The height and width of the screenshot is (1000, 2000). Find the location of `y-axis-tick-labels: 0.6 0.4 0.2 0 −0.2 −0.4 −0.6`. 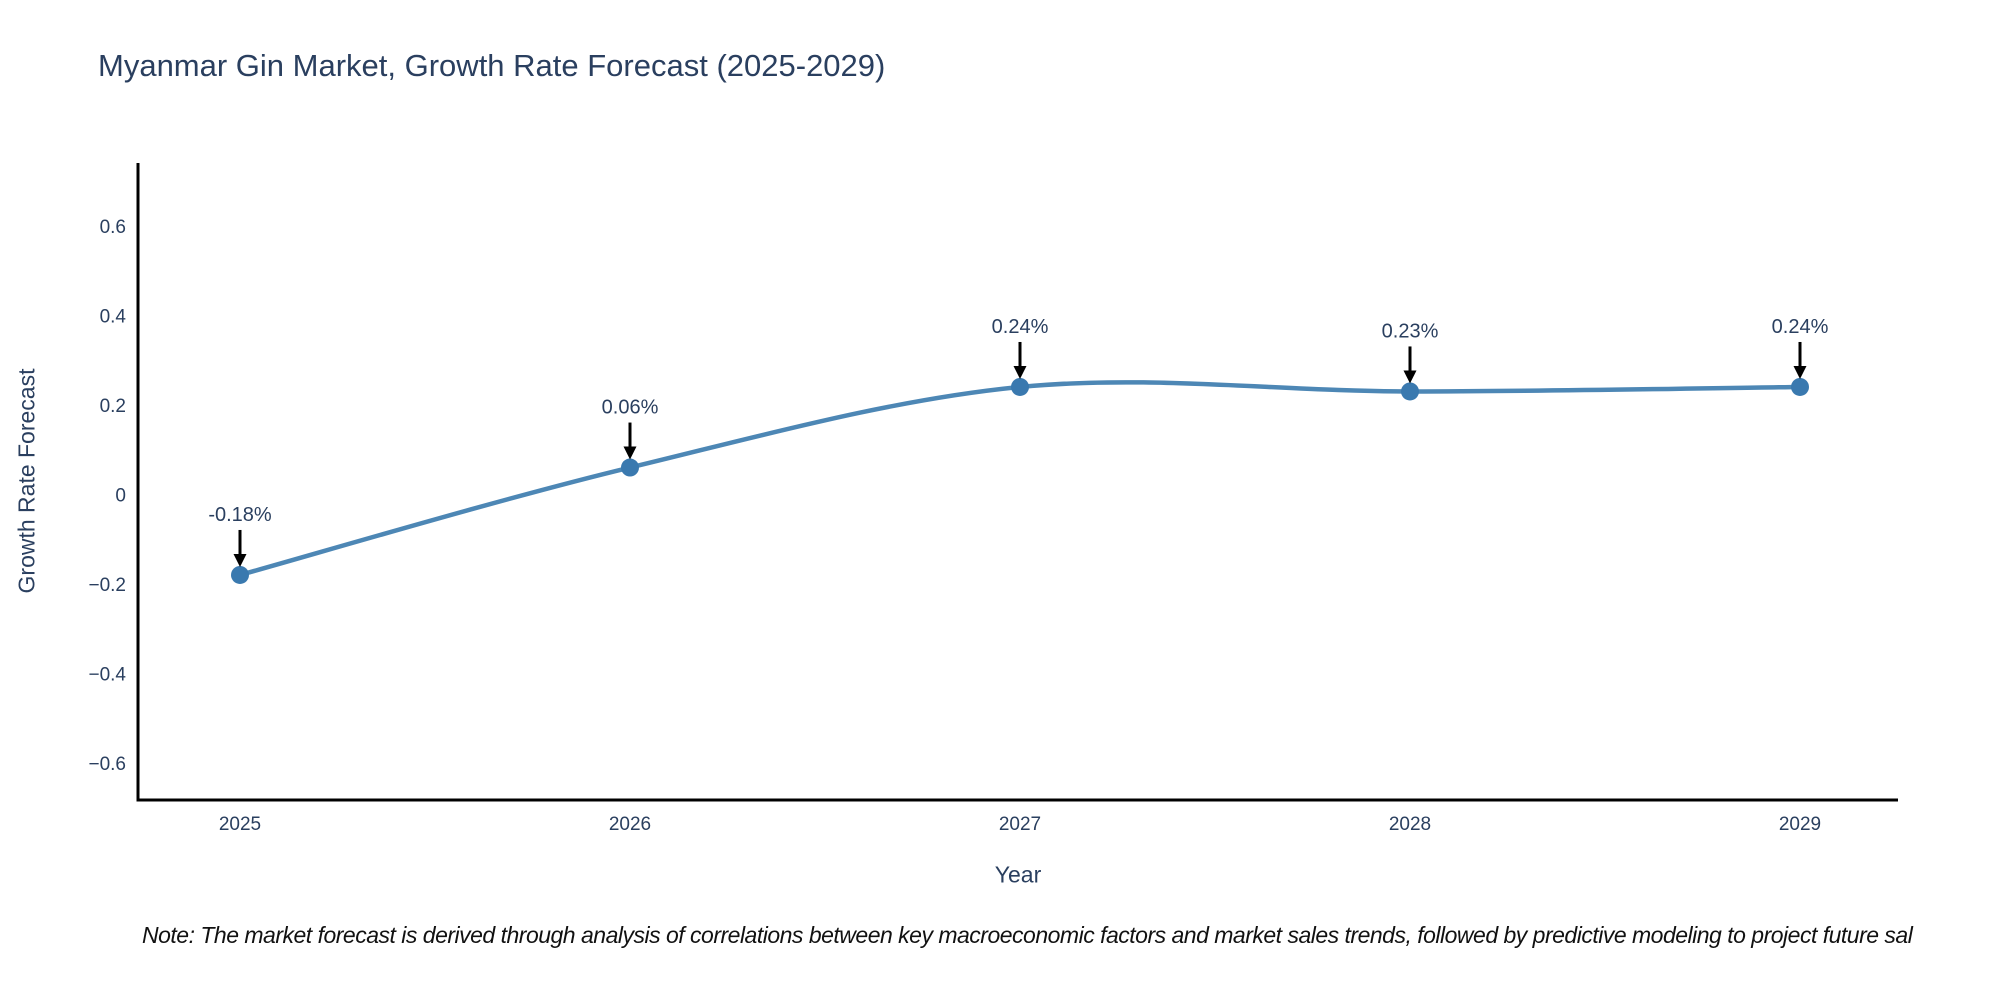

y-axis-tick-labels: 0.6 0.4 0.2 0 −0.2 −0.4 −0.6 is located at coordinates (107, 496).